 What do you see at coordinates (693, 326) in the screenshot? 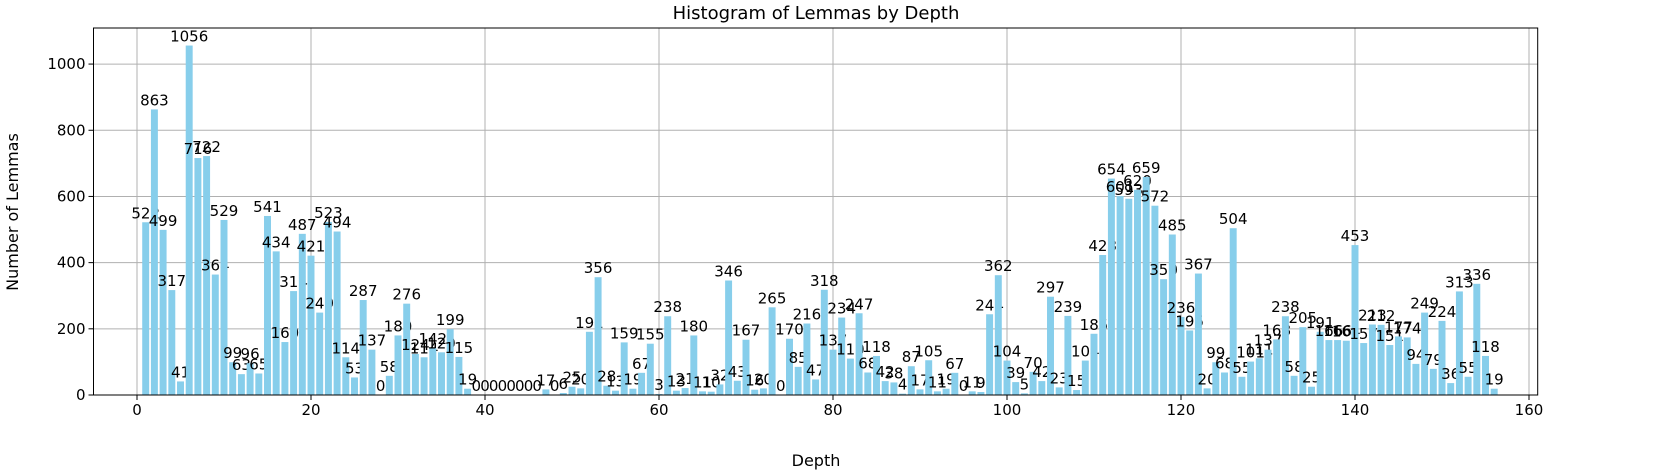
I see `value-label: 180` at bounding box center [693, 326].